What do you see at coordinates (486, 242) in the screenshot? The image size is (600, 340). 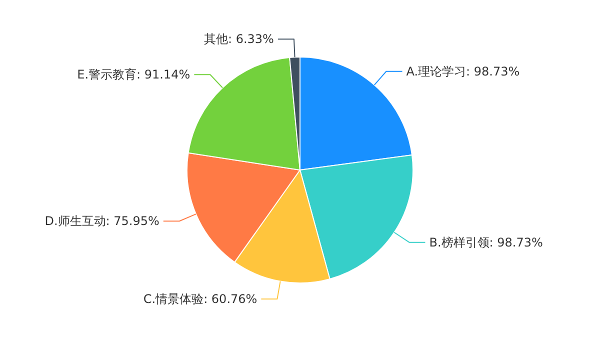 I see `slice-label: B.榜样引领: 98.73%` at bounding box center [486, 242].